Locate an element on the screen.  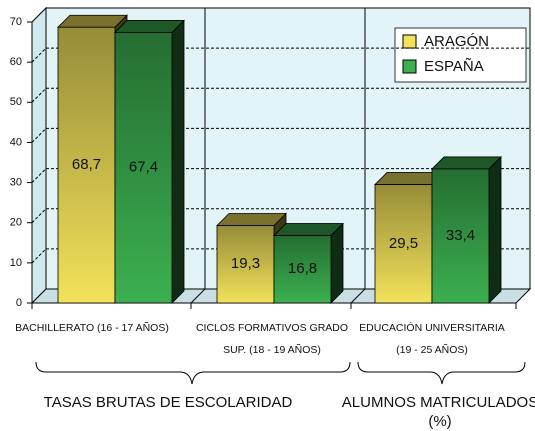
y-tick-label: 10 is located at coordinates (16, 263).